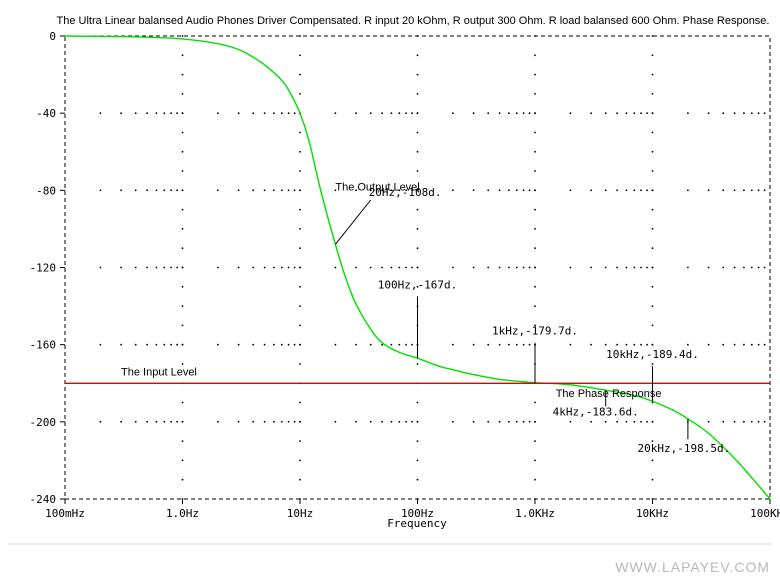 The height and width of the screenshot is (579, 780). What do you see at coordinates (43, 422) in the screenshot?
I see `y-tick-label: -200` at bounding box center [43, 422].